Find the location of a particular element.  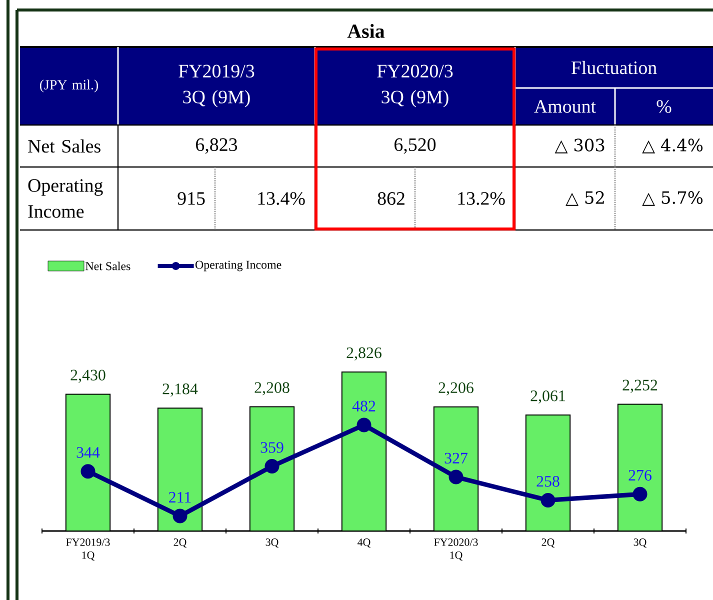

text: FY2020/3 3Q (9M) is located at coordinates (415, 86).